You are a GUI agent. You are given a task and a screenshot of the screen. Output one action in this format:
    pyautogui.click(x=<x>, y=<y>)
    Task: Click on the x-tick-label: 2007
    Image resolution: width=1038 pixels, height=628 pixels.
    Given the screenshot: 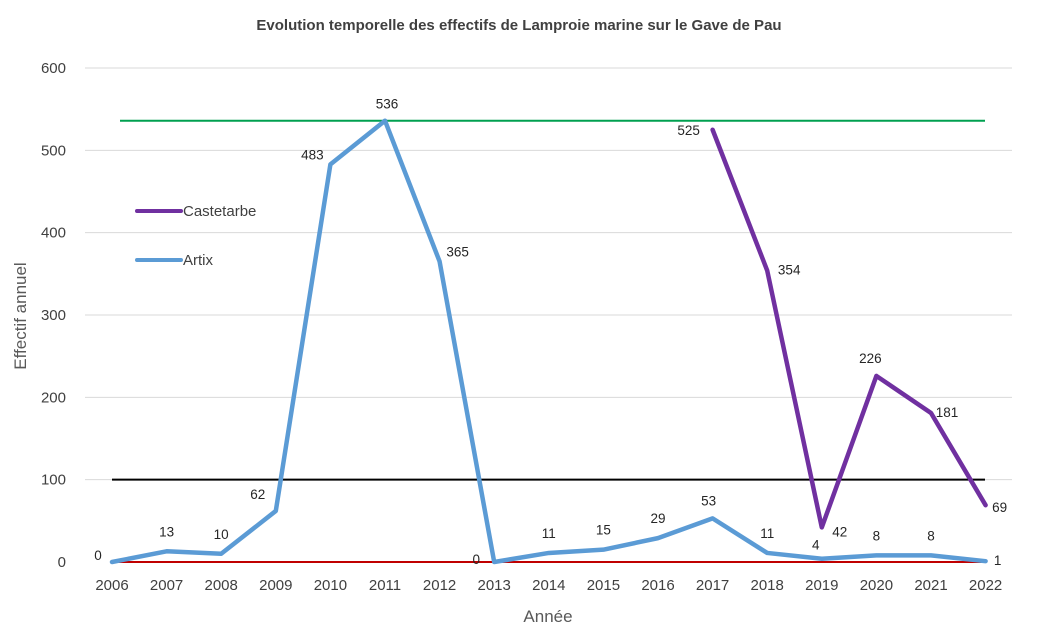 What is the action you would take?
    pyautogui.click(x=166, y=585)
    